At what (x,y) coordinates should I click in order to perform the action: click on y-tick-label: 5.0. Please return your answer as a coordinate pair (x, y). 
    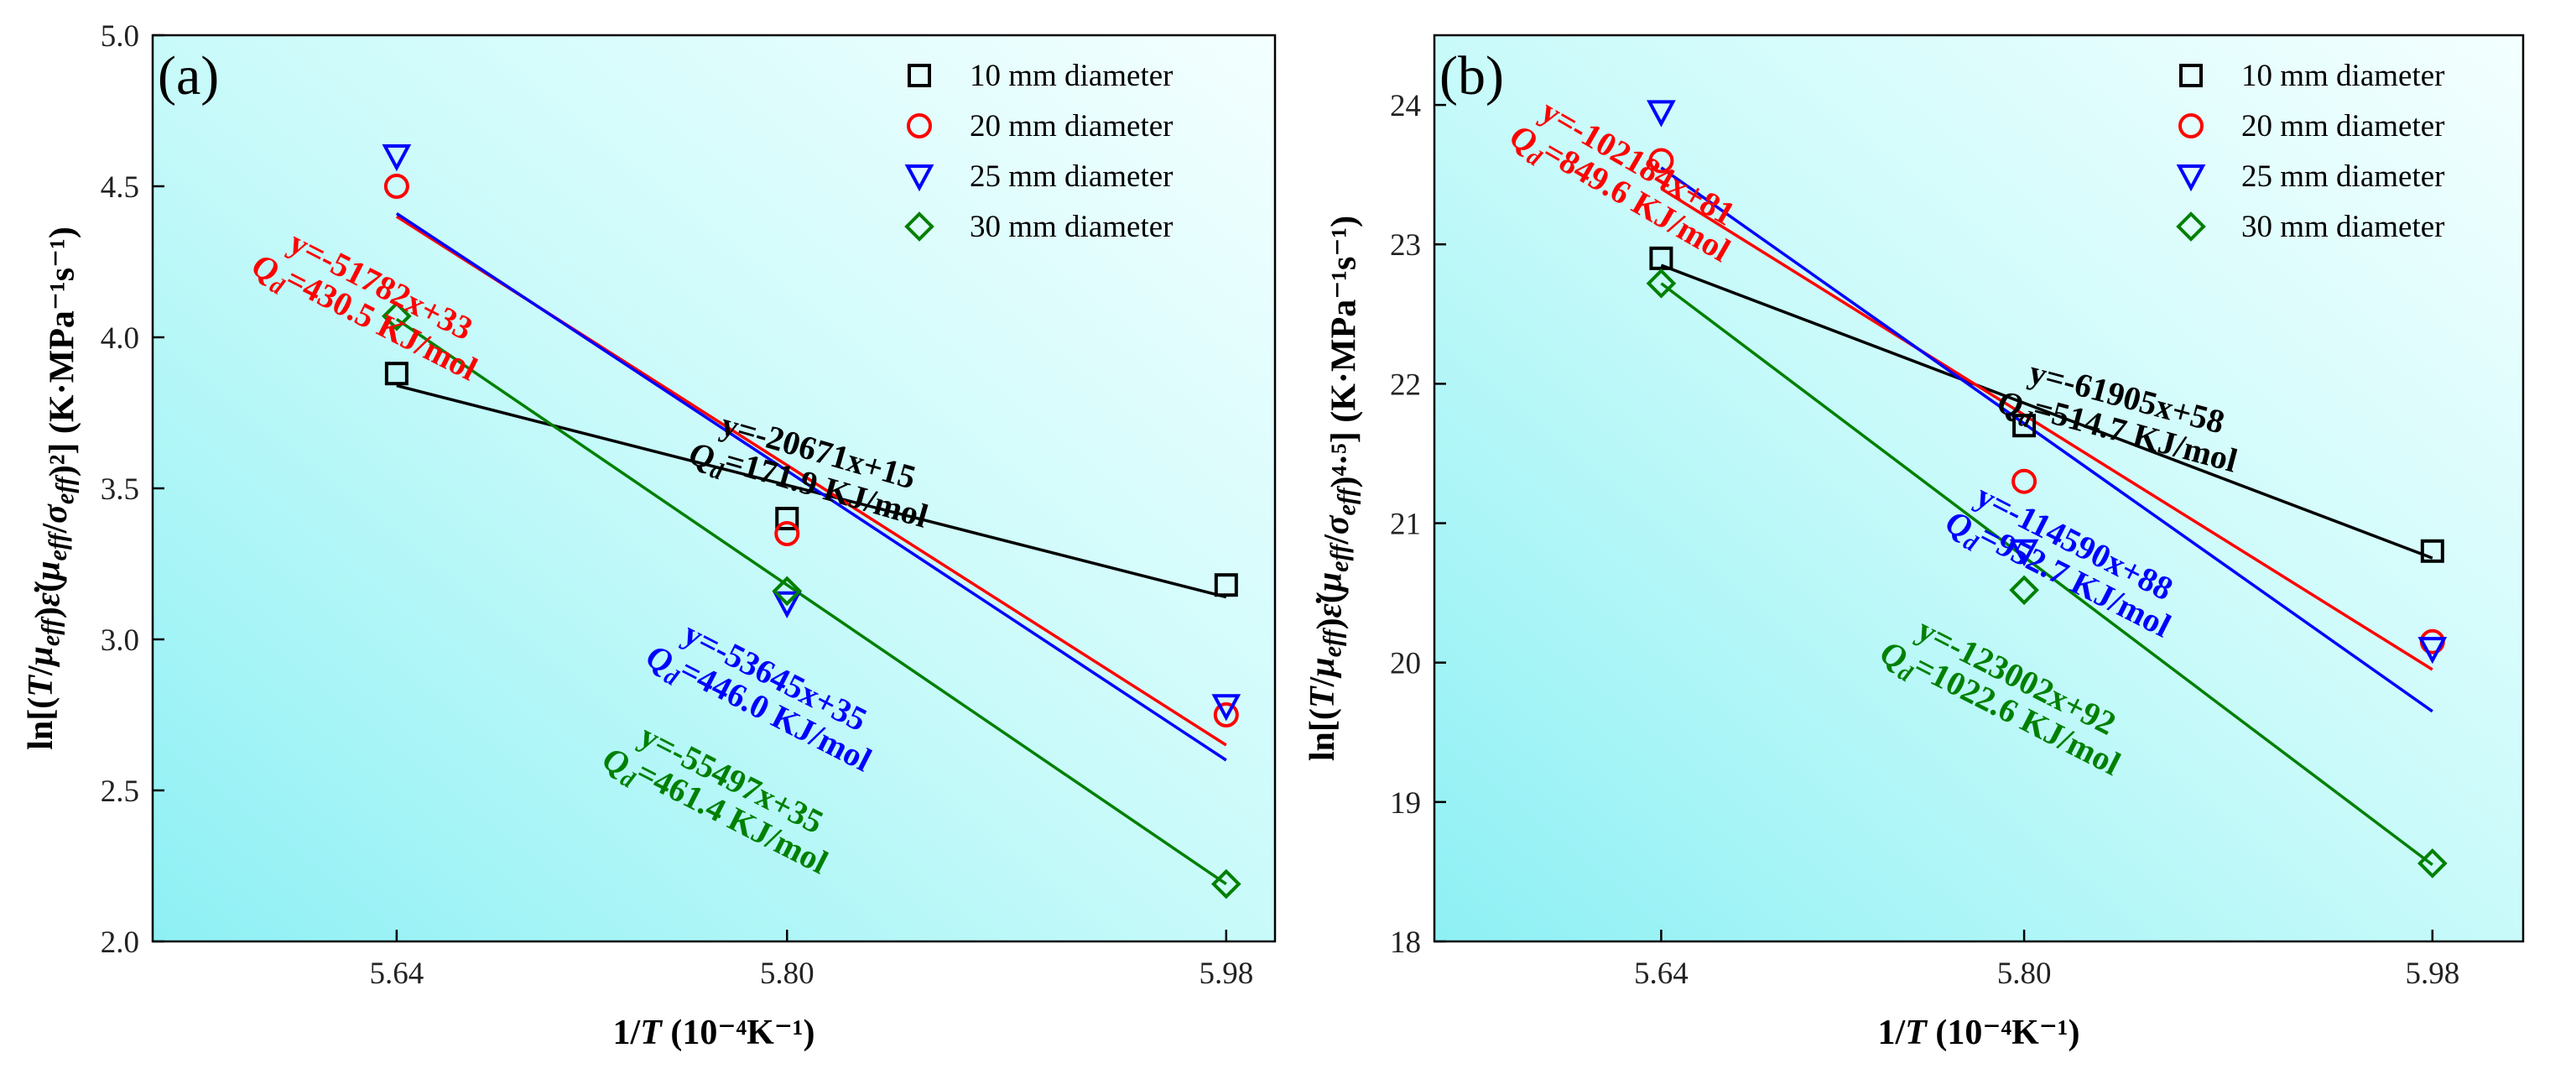
    Looking at the image, I should click on (120, 36).